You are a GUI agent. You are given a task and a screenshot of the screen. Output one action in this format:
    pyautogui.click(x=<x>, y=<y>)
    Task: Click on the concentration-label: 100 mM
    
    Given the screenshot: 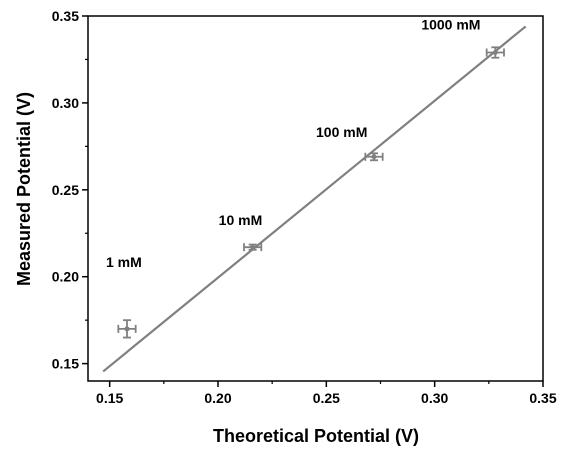 What is the action you would take?
    pyautogui.click(x=341, y=132)
    